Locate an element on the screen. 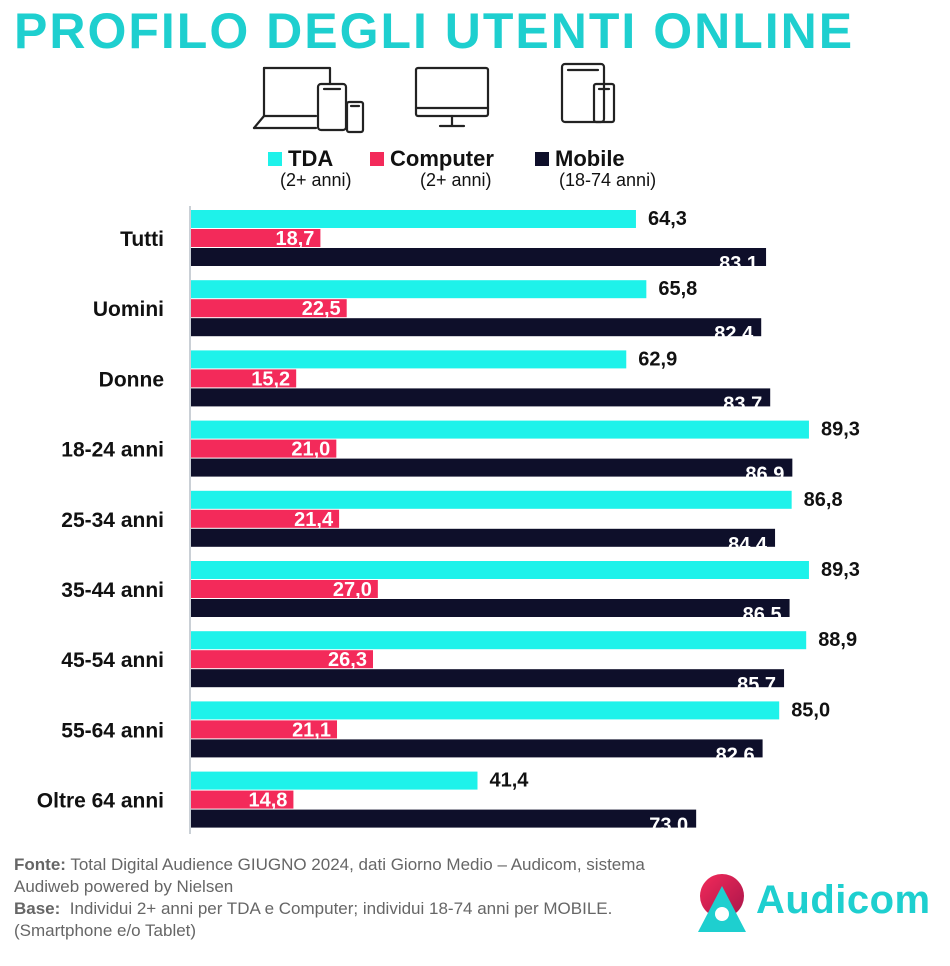 This screenshot has width=950, height=966. category-label: 45-54 anni is located at coordinates (112, 660).